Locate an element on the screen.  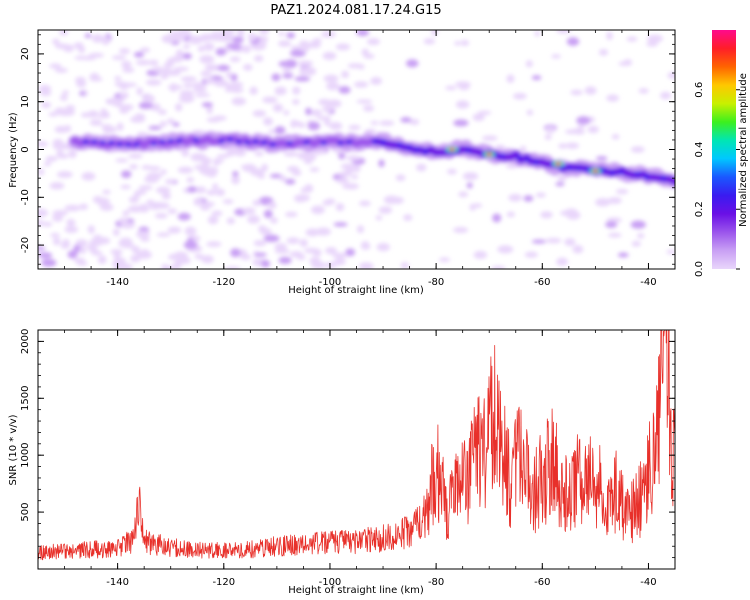
colorbar-tick-label: 0.0 is located at coordinates (699, 269).